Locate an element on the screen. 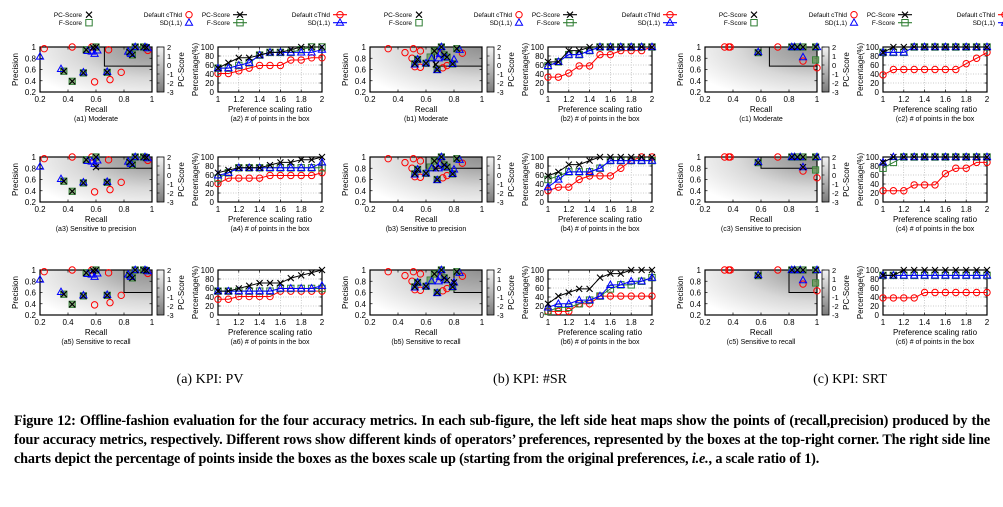 This screenshot has height=507, width=1003. y-tick-label: 1 is located at coordinates (364, 47).